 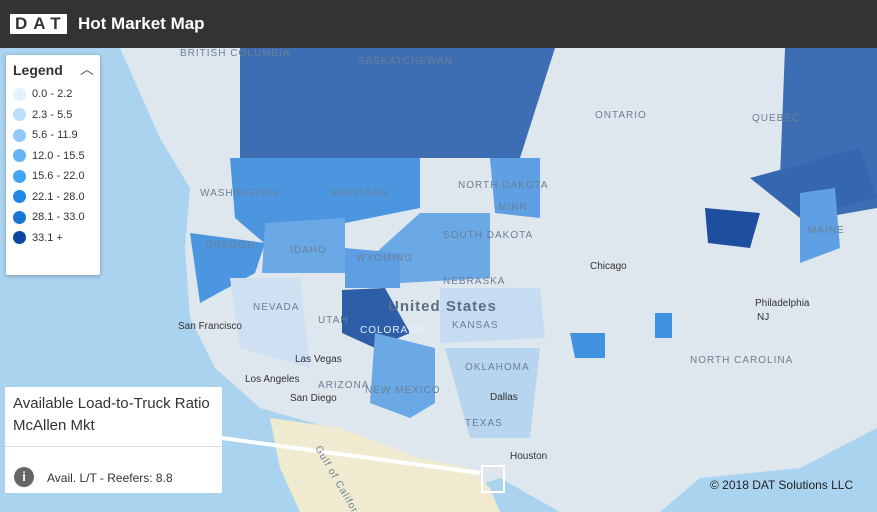 I want to click on map-label: Dallas, so click(x=504, y=397).